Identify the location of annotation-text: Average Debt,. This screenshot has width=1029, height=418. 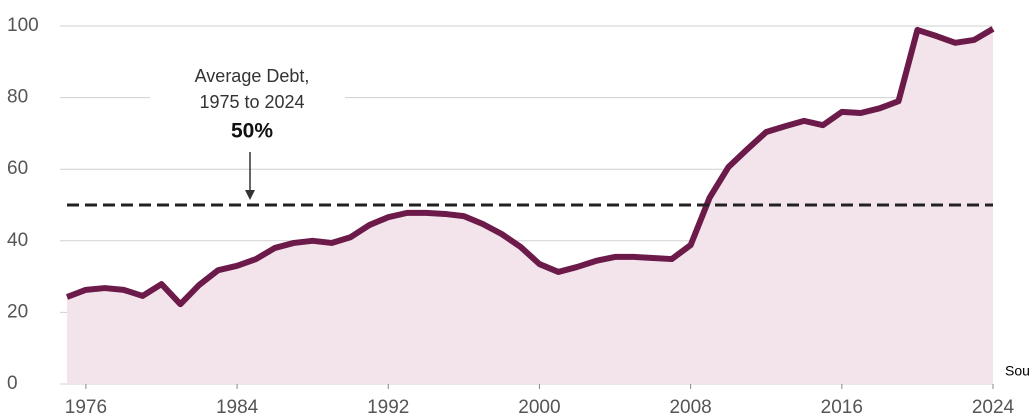
(252, 76).